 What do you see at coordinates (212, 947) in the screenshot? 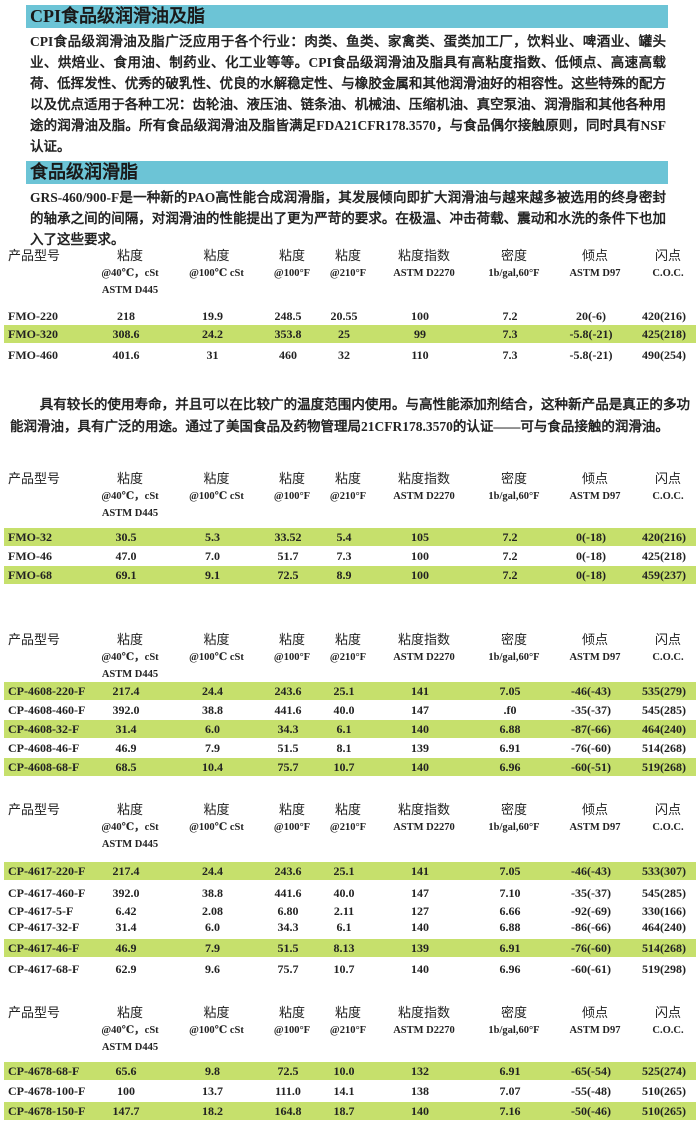
I see `table-cell: 7.9` at bounding box center [212, 947].